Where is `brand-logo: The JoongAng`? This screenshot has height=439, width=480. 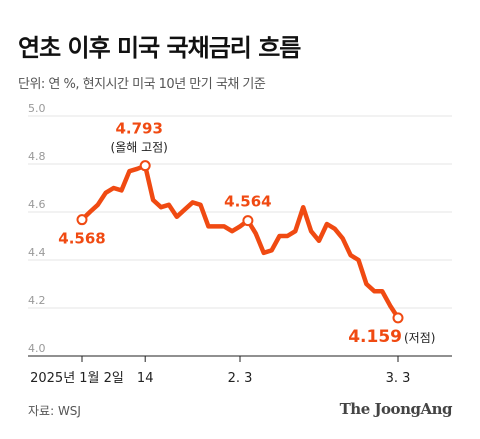 brand-logo: The JoongAng is located at coordinates (396, 409).